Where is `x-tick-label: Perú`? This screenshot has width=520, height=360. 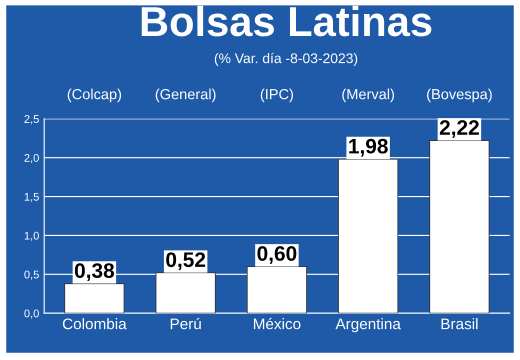 x-tick-label: Perú is located at coordinates (185, 324).